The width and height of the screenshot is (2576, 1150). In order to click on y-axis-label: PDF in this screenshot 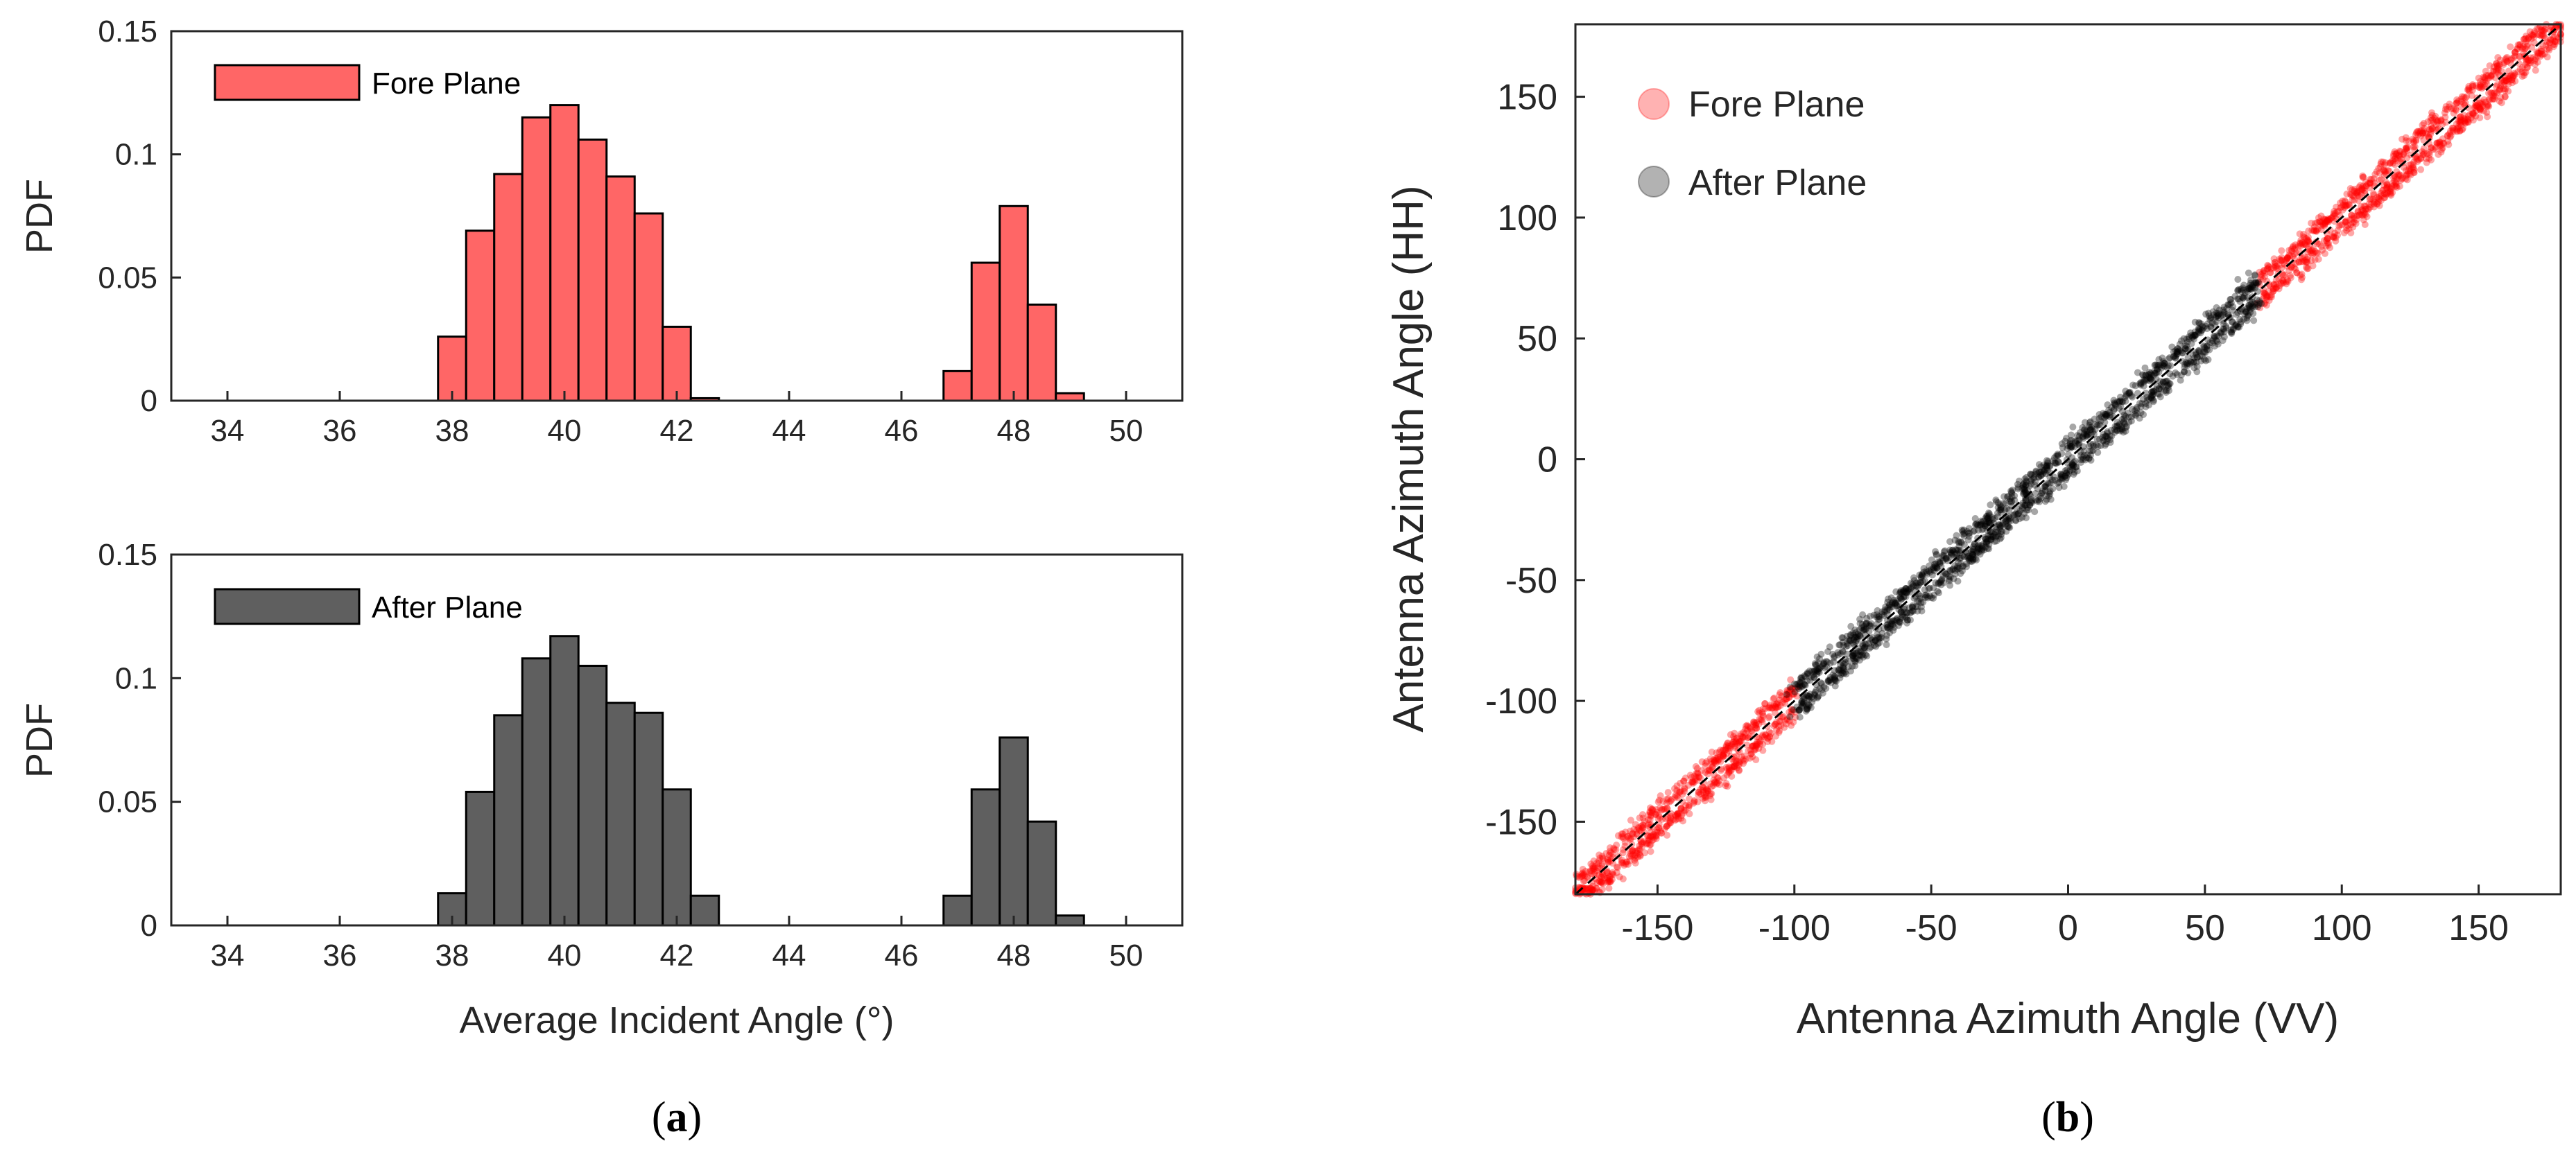, I will do `click(39, 740)`.